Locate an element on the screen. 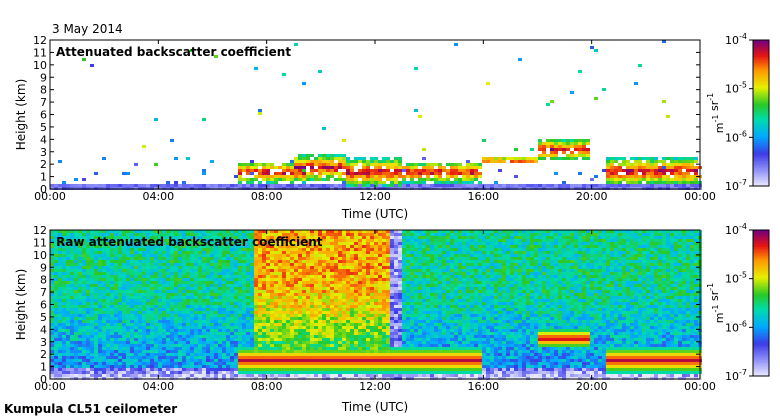 Image resolution: width=780 pixels, height=420 pixels. date-label: 3 May 2014 is located at coordinates (87, 29).